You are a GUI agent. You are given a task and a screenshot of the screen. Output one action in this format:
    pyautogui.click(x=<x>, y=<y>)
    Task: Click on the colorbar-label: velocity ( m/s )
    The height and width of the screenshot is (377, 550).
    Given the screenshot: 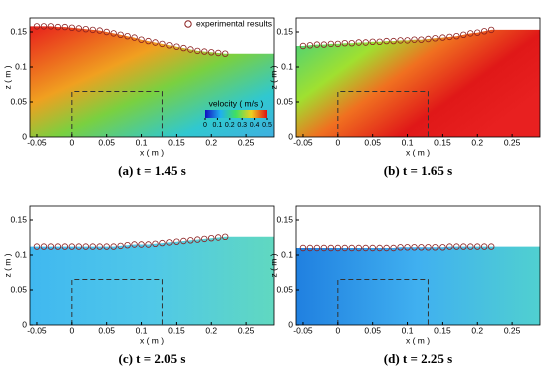 What is the action you would take?
    pyautogui.click(x=236, y=103)
    